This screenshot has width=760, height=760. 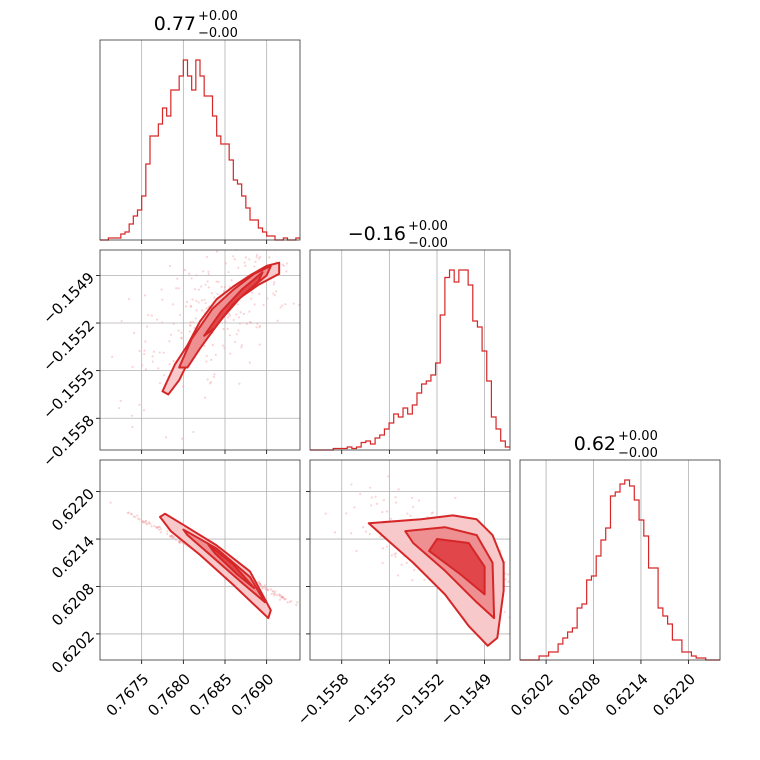 I want to click on x-tick-label: −0.1558, so click(x=323, y=699).